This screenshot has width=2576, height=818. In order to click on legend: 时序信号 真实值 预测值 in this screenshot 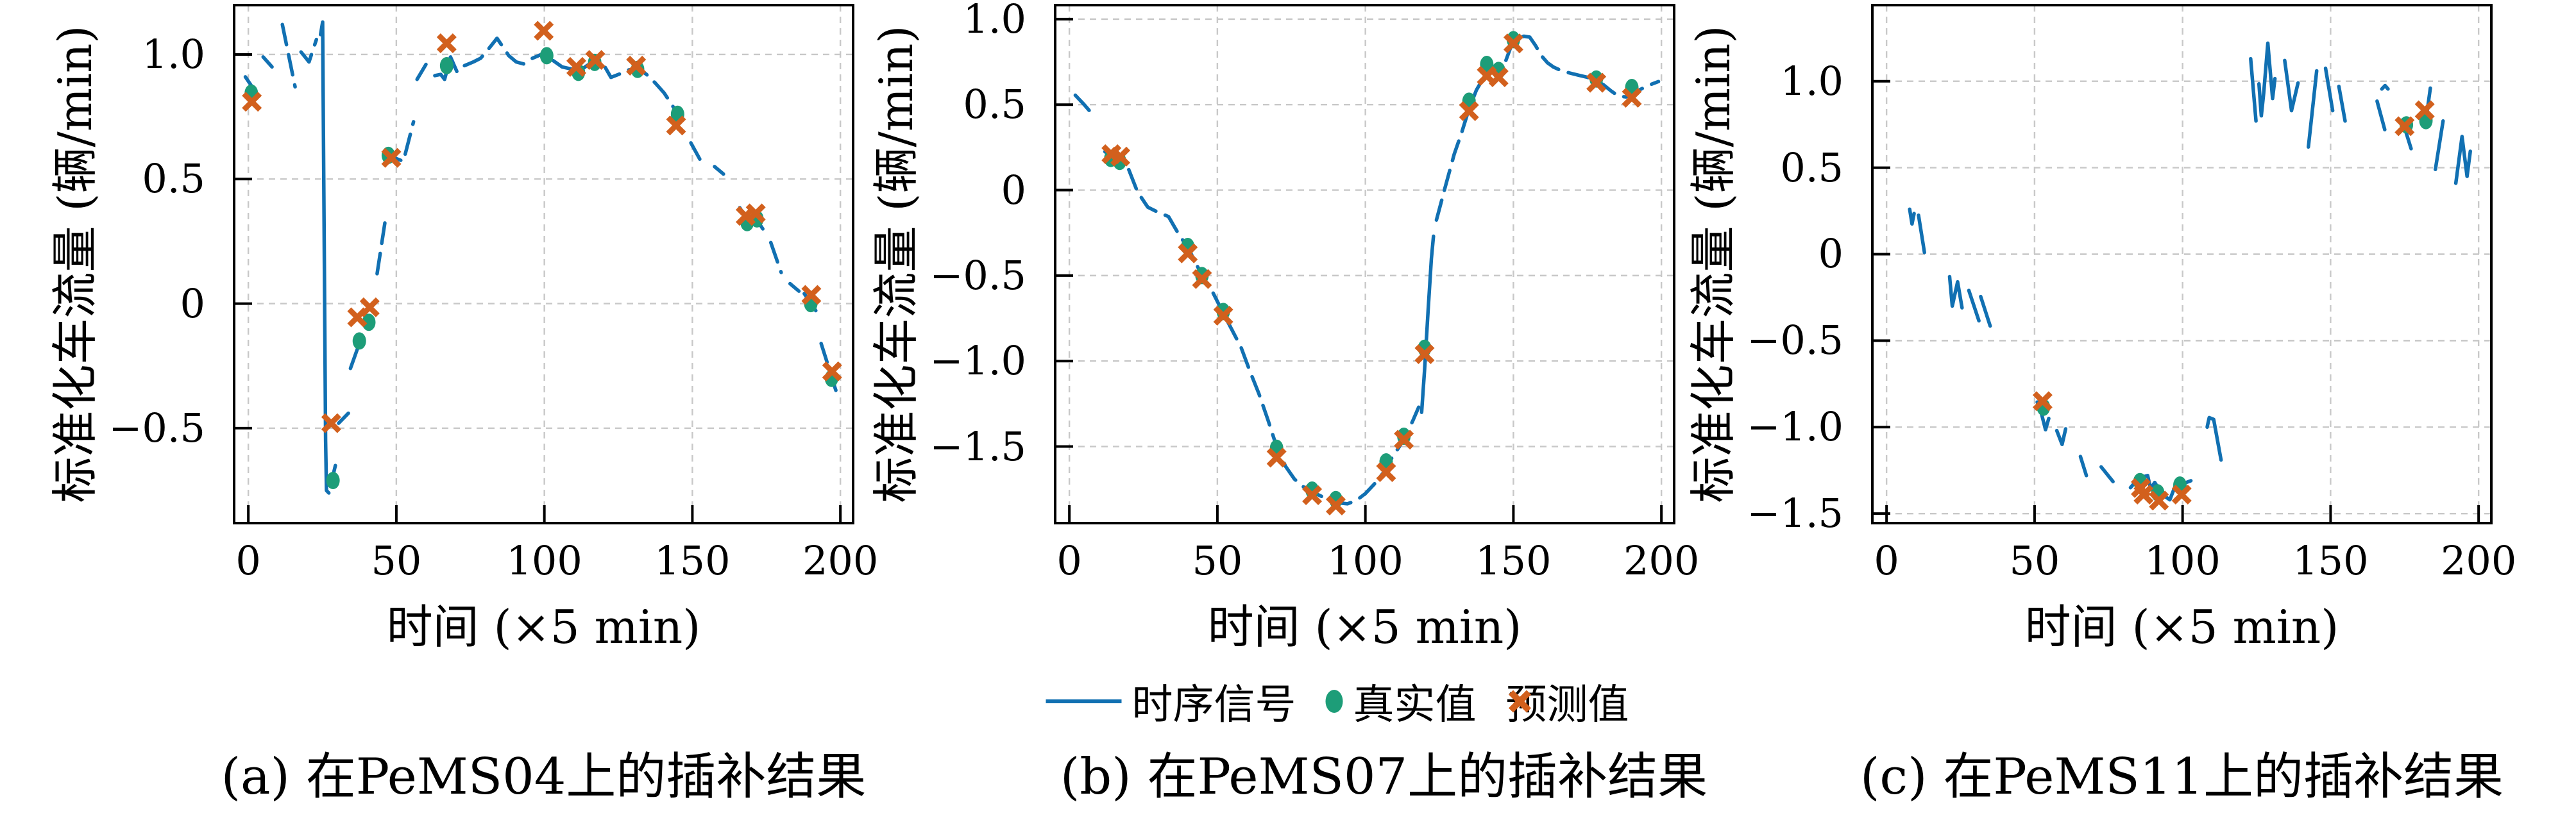, I will do `click(1337, 701)`.